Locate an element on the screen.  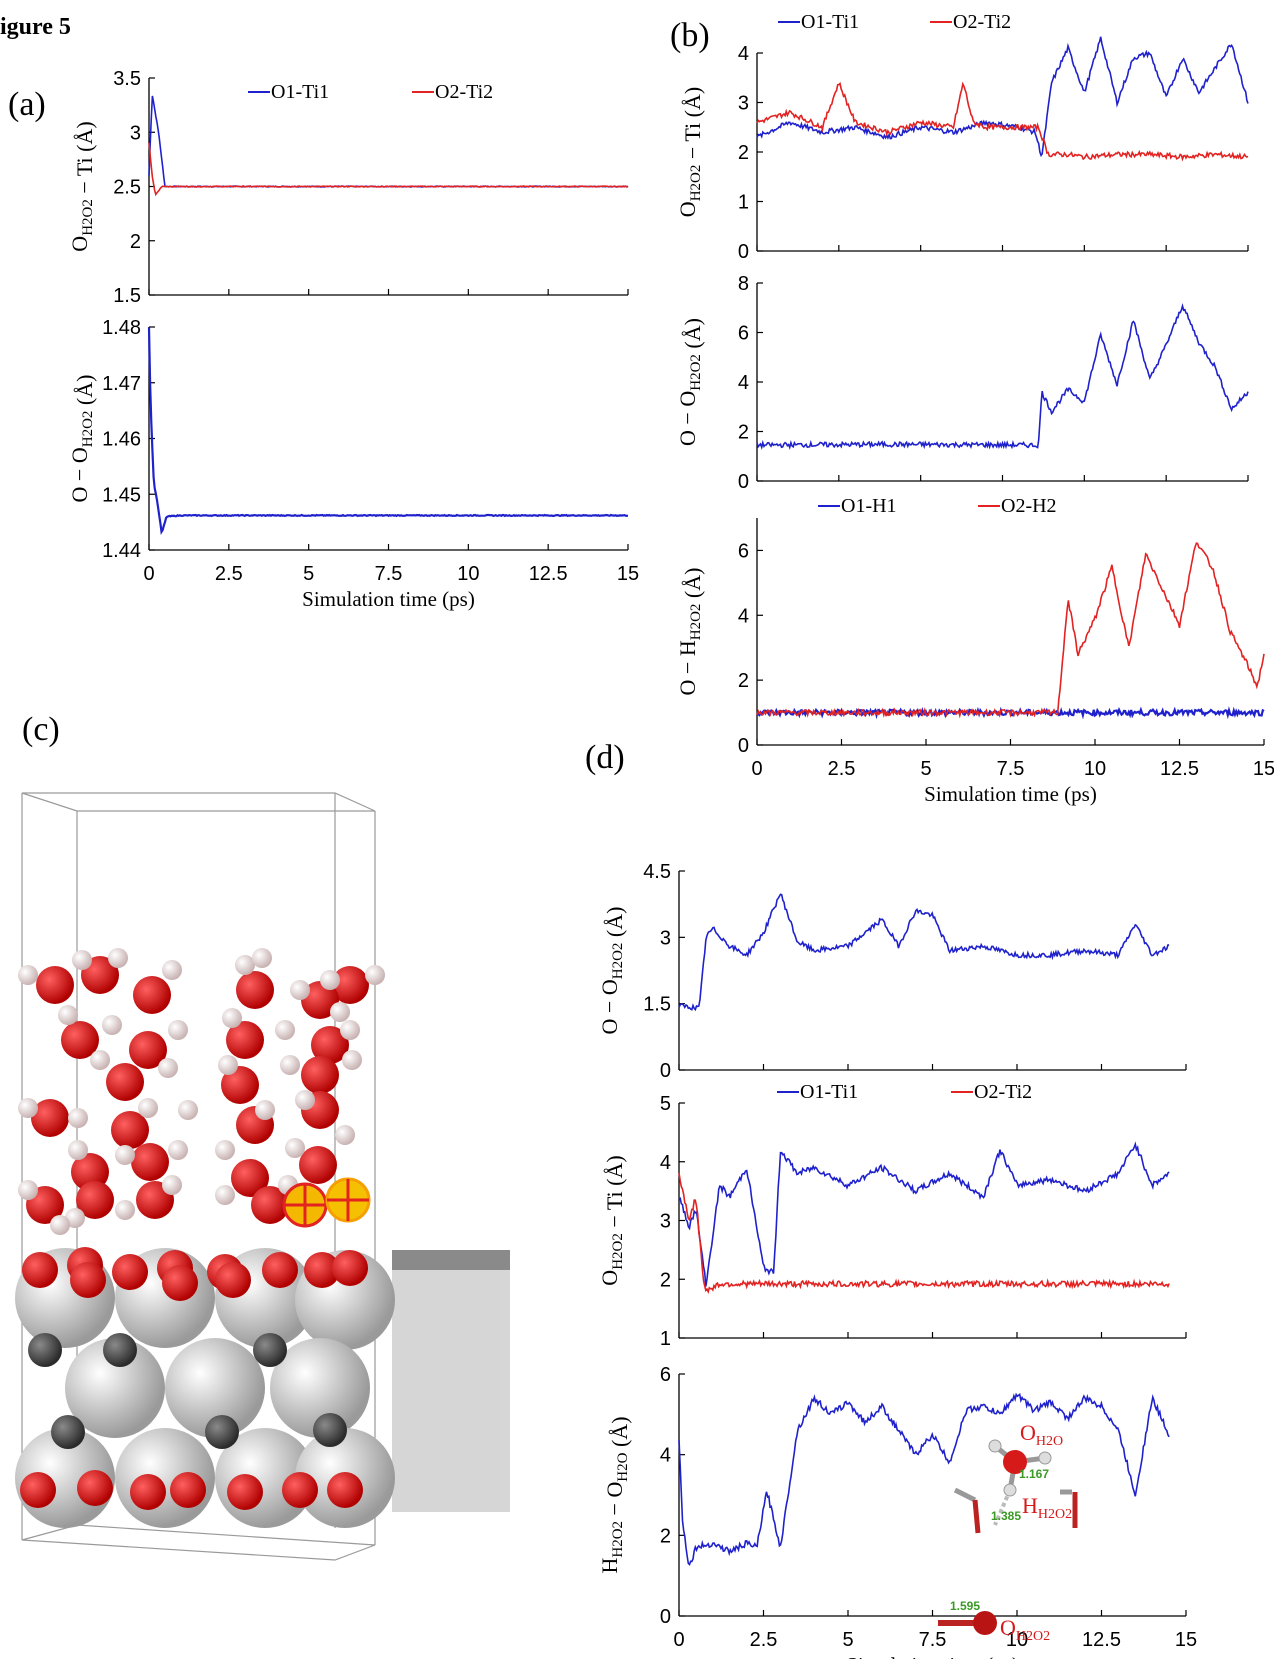
surface-o-atoms is located at coordinates (194, 1378).